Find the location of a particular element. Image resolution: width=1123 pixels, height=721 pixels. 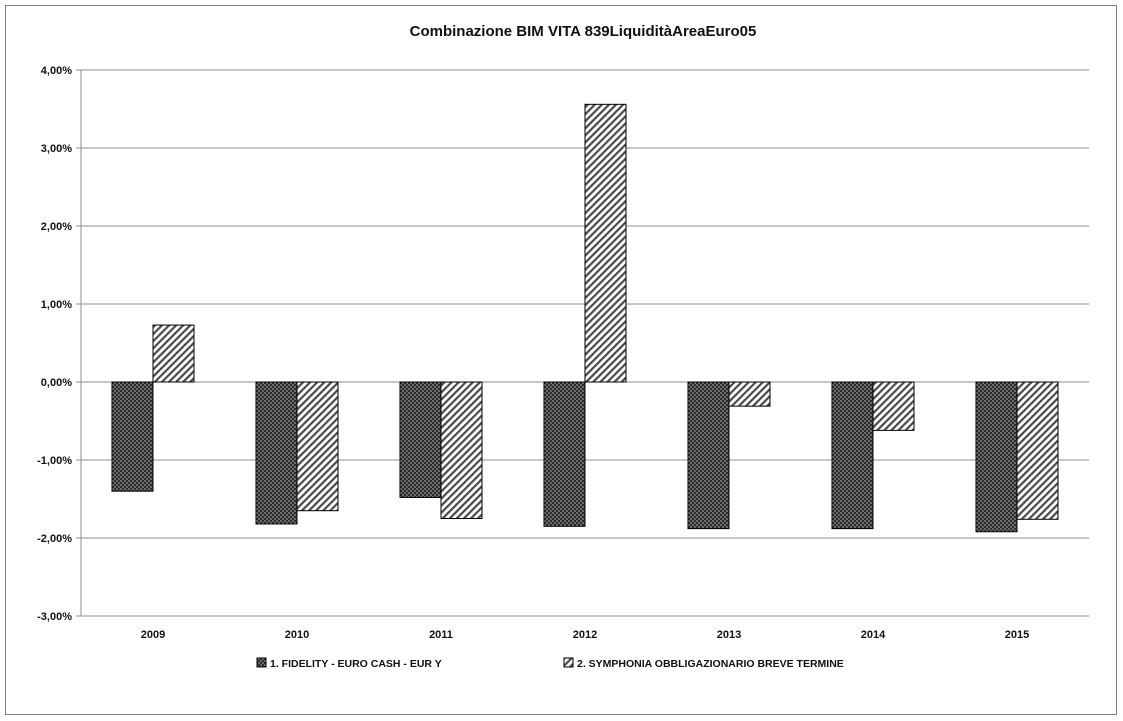

x-tick-label: 2009 is located at coordinates (153, 635).